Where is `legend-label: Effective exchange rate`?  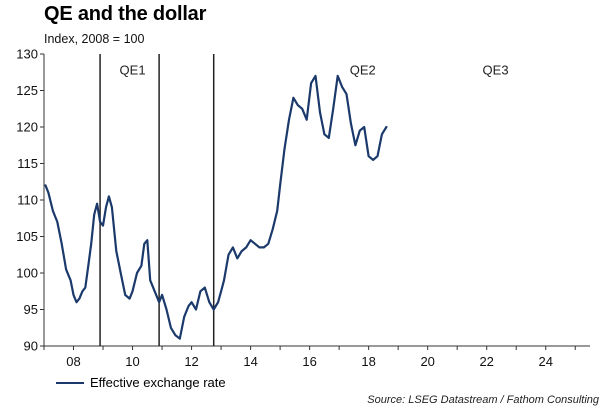 legend-label: Effective exchange rate is located at coordinates (158, 382).